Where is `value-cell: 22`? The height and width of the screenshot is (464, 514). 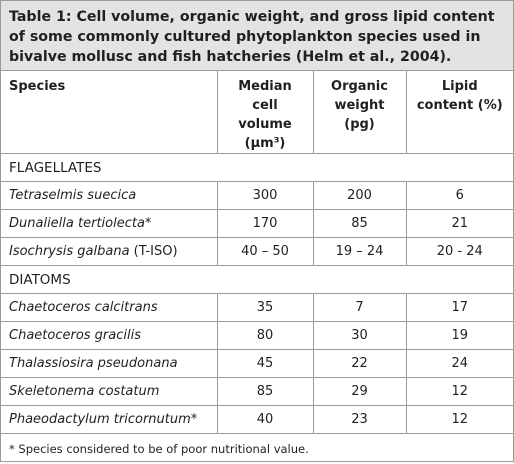
value-cell: 22 is located at coordinates (359, 363).